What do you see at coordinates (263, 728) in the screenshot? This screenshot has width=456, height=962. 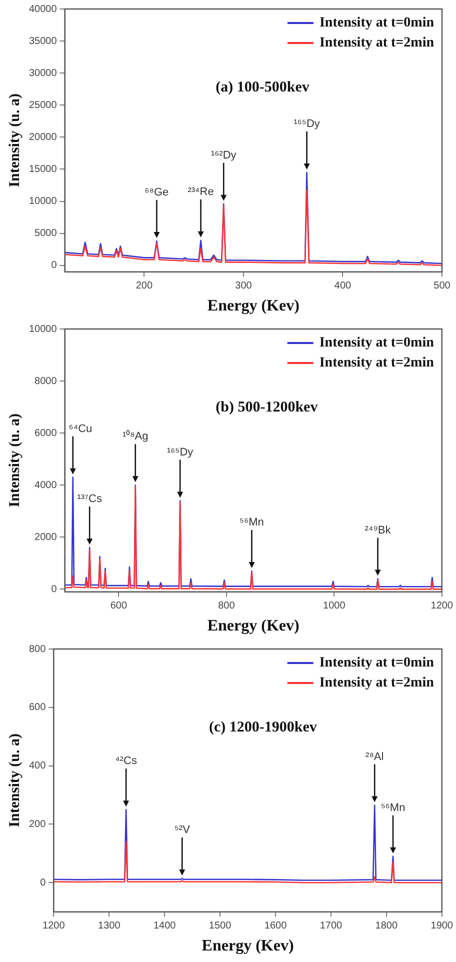 I see `annotation: (c) 1200-1900kev` at bounding box center [263, 728].